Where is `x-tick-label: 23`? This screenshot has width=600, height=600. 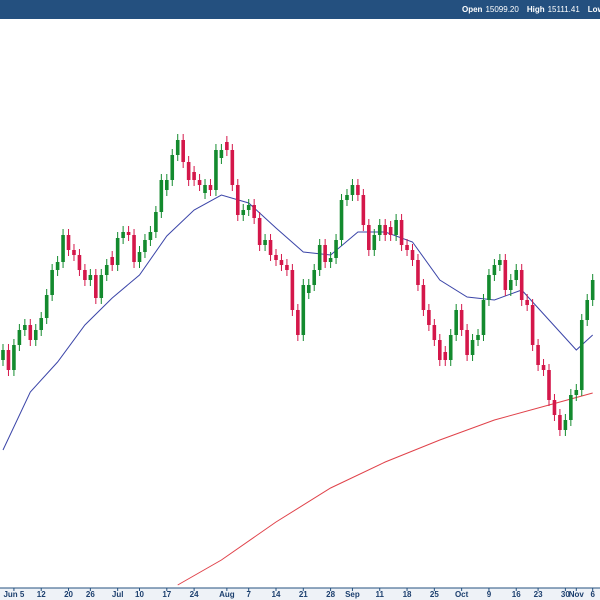 x-tick-label: 23 is located at coordinates (538, 594).